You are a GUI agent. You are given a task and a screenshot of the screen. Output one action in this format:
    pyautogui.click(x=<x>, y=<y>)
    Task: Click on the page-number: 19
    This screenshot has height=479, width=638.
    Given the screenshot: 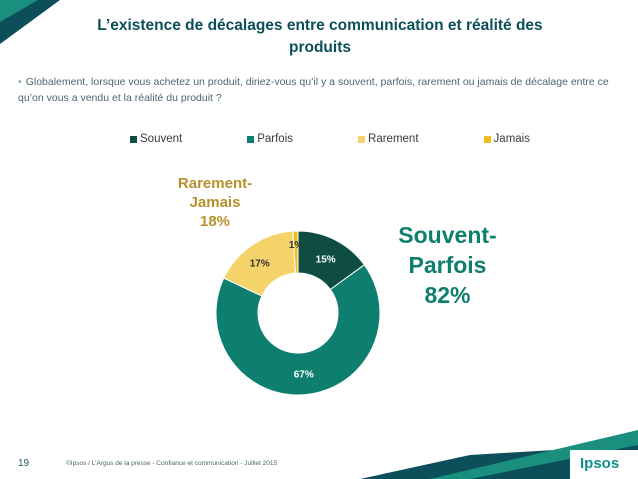 What is the action you would take?
    pyautogui.click(x=24, y=463)
    